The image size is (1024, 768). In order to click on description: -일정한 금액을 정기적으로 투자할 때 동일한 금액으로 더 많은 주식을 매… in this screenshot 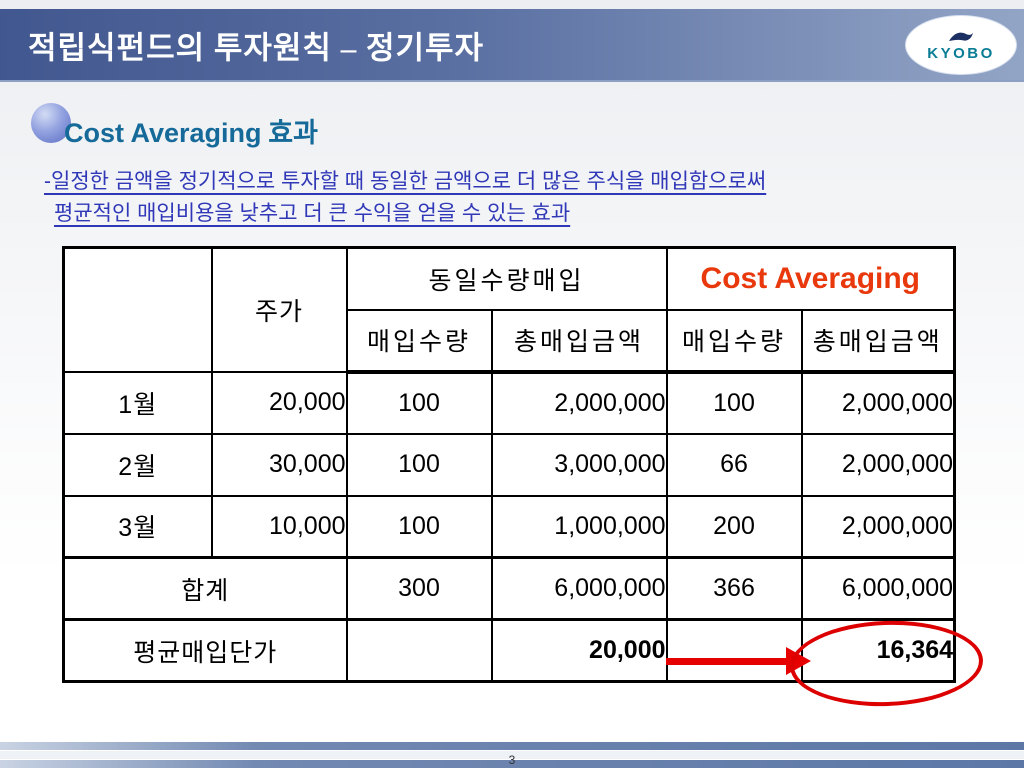, I will do `click(405, 198)`.